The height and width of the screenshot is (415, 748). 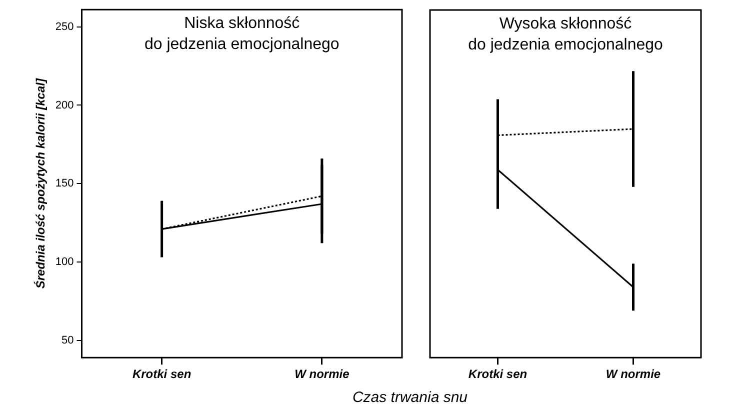 I want to click on text: Wysoka skłonność do jedzenia emocjonalnego, so click(x=566, y=34).